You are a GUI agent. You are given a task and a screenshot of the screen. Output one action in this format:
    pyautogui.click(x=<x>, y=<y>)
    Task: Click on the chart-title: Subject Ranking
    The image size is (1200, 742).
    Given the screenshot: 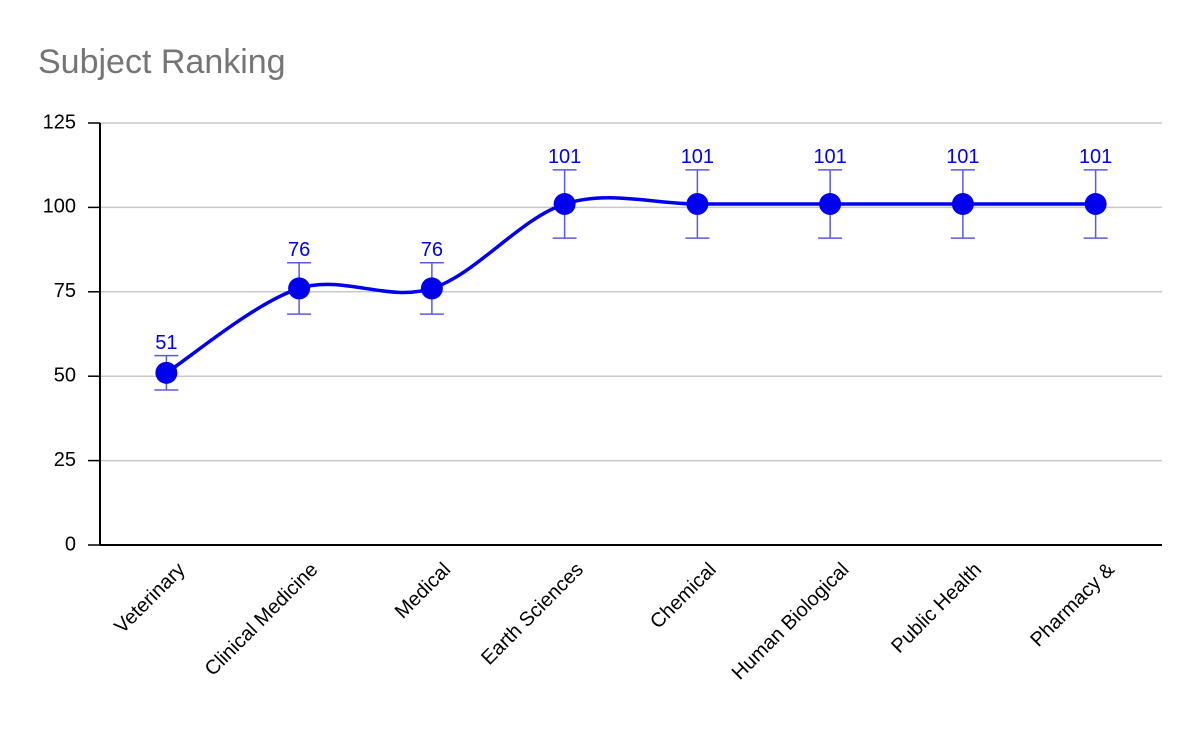 What is the action you would take?
    pyautogui.click(x=162, y=62)
    